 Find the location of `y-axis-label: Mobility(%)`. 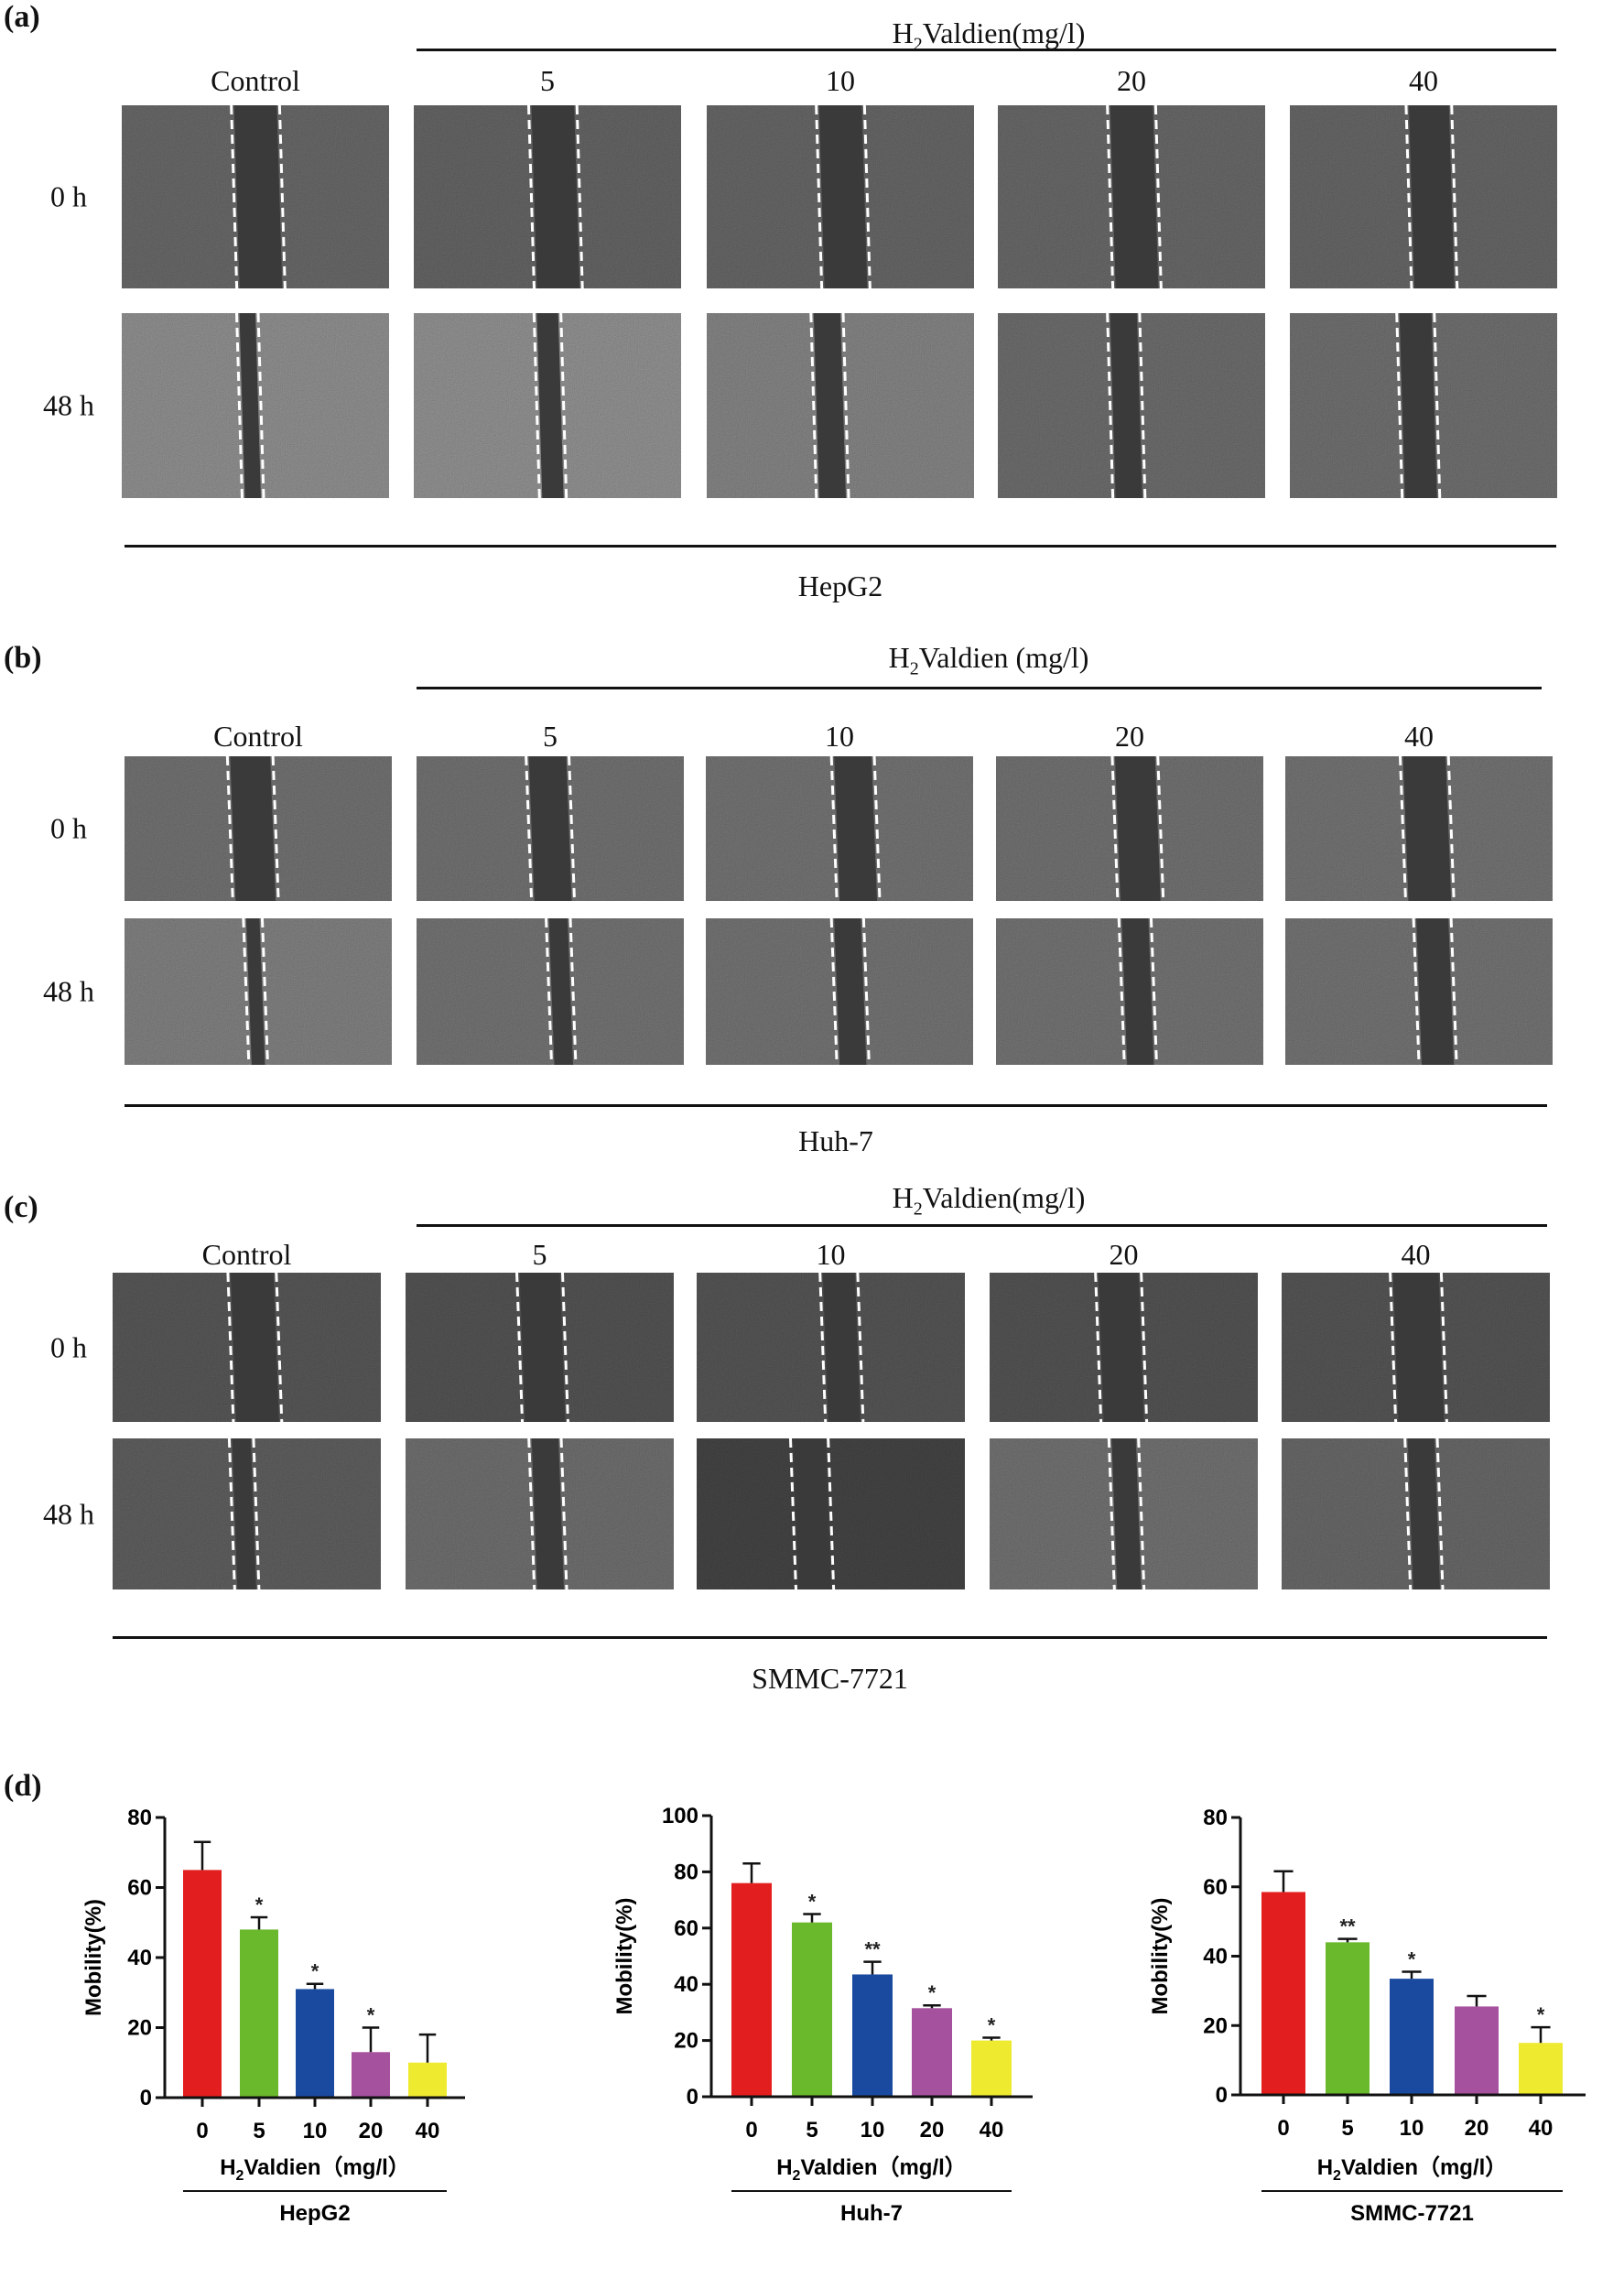

y-axis-label: Mobility(%) is located at coordinates (624, 1956).